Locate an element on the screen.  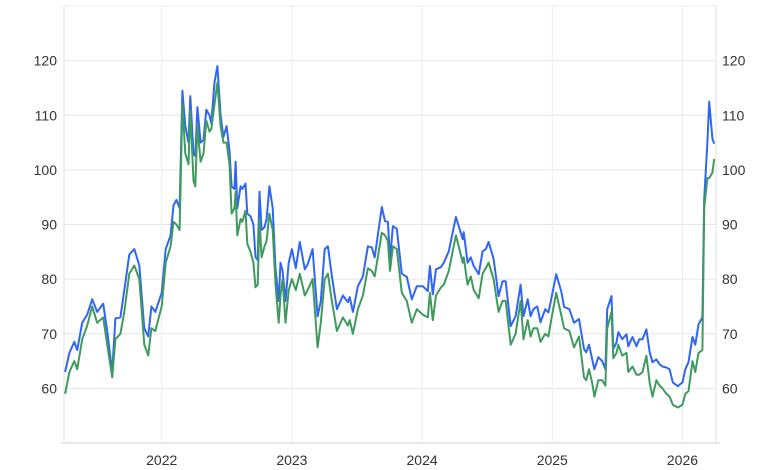
y-tick-label-left: 60 is located at coordinates (49, 388).